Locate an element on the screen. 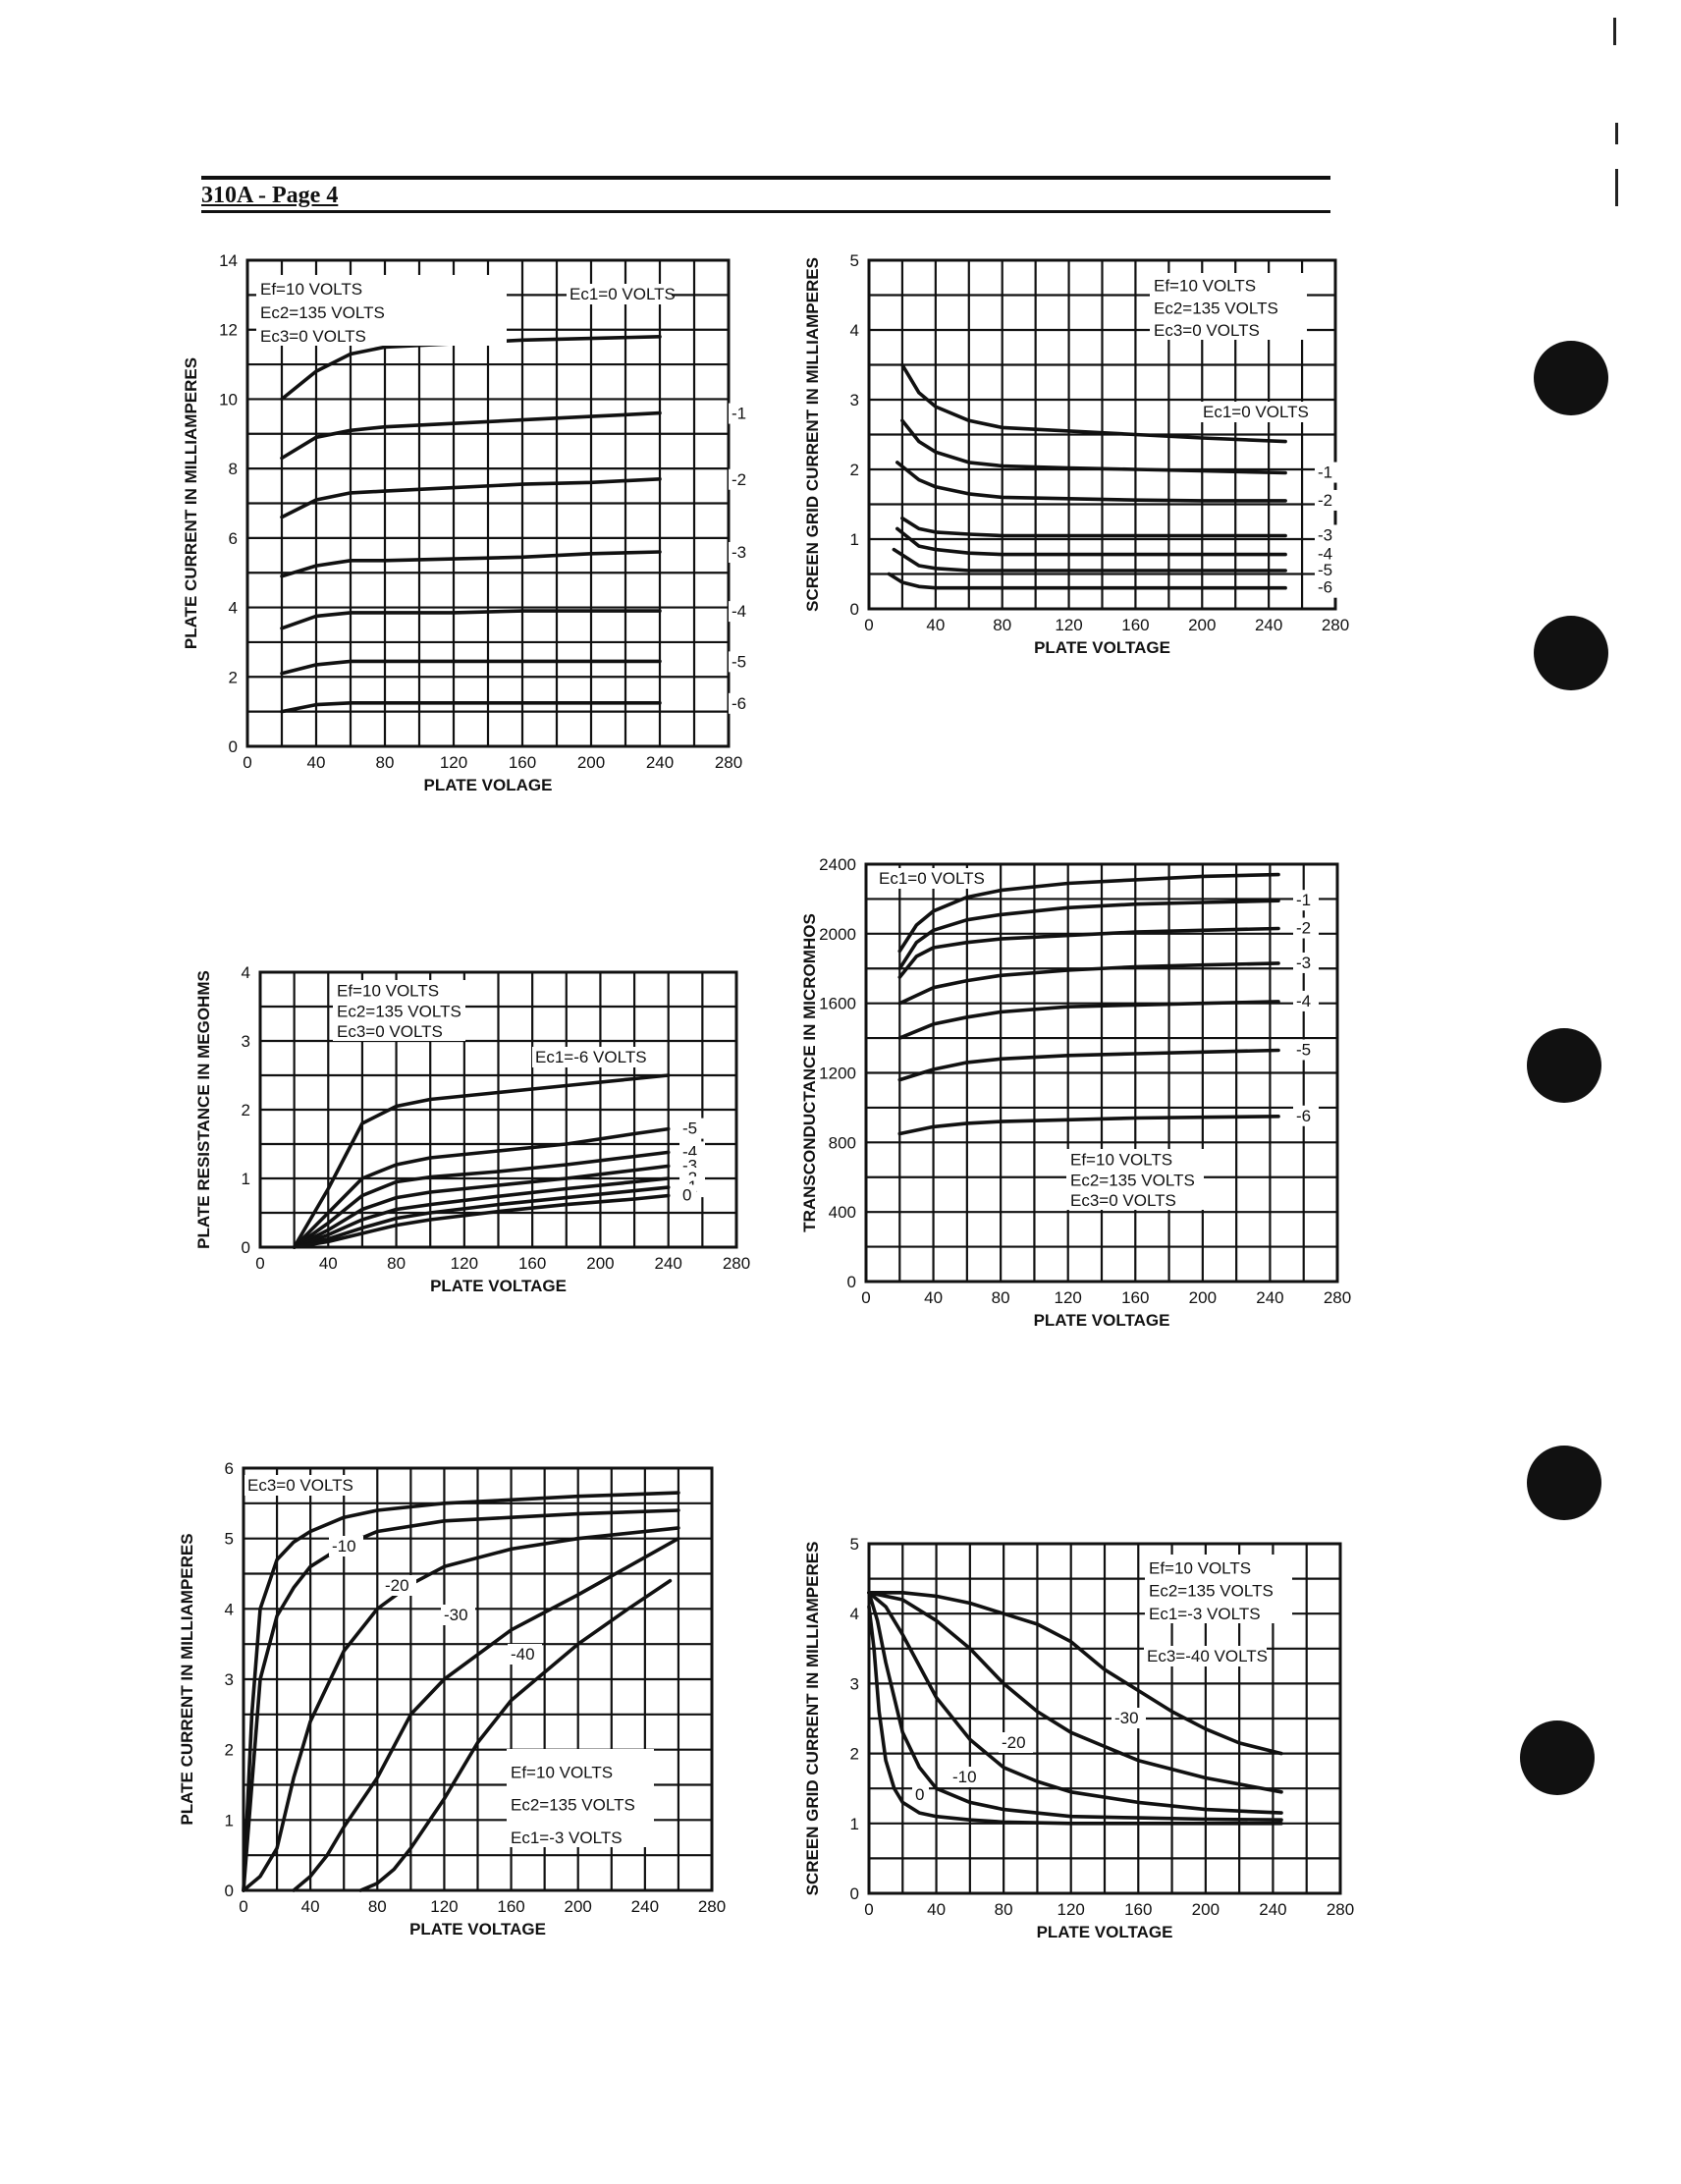 This screenshot has width=1681, height=2184. series-label: -3 is located at coordinates (739, 552).